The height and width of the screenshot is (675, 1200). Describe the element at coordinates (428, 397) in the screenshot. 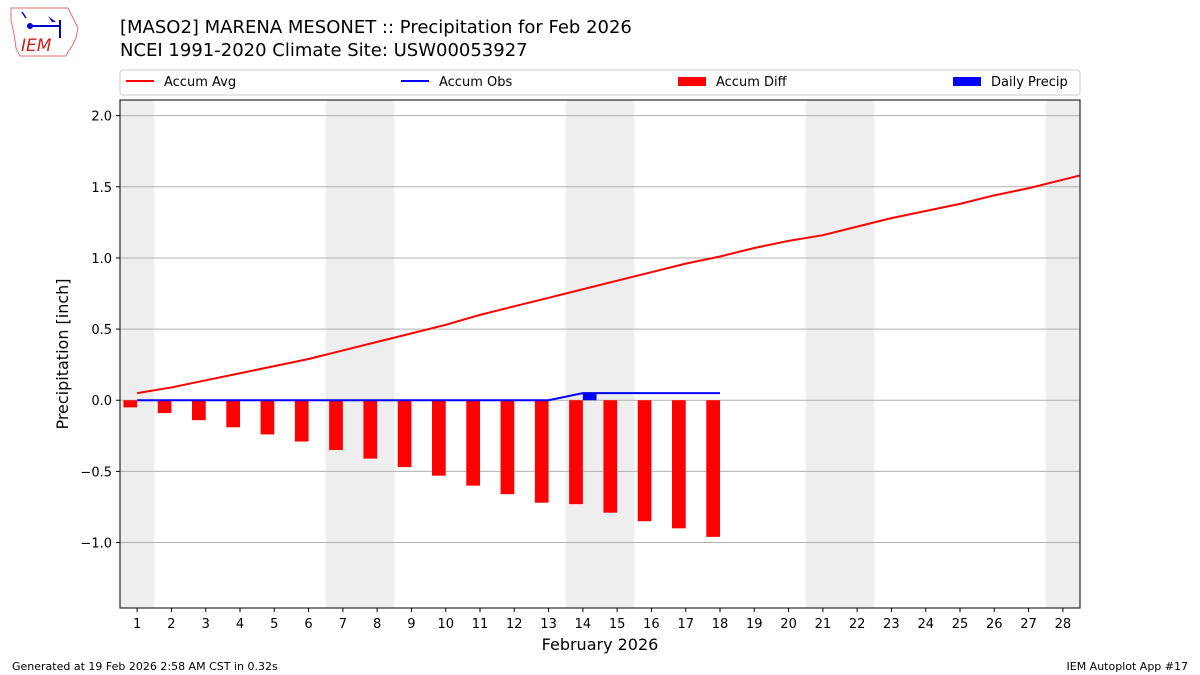

I see `accum-obs-line` at that location.